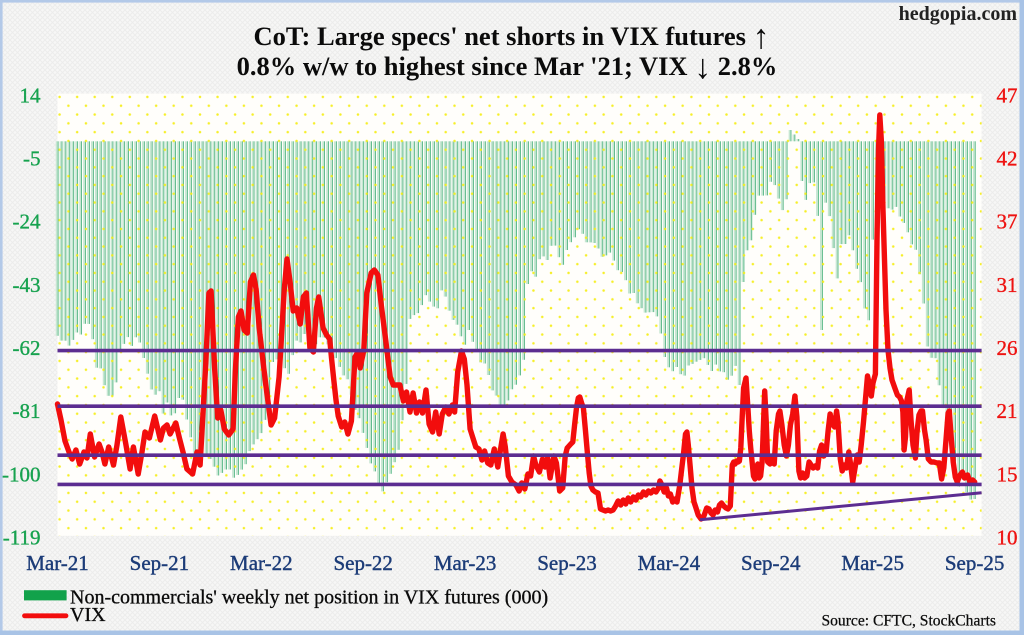  What do you see at coordinates (27, 411) in the screenshot?
I see `svg-text: -81` at bounding box center [27, 411].